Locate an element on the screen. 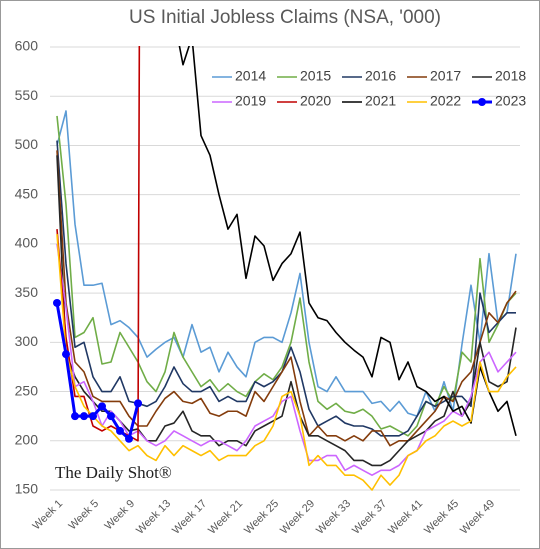  legend-label: 2020 is located at coordinates (315, 101).